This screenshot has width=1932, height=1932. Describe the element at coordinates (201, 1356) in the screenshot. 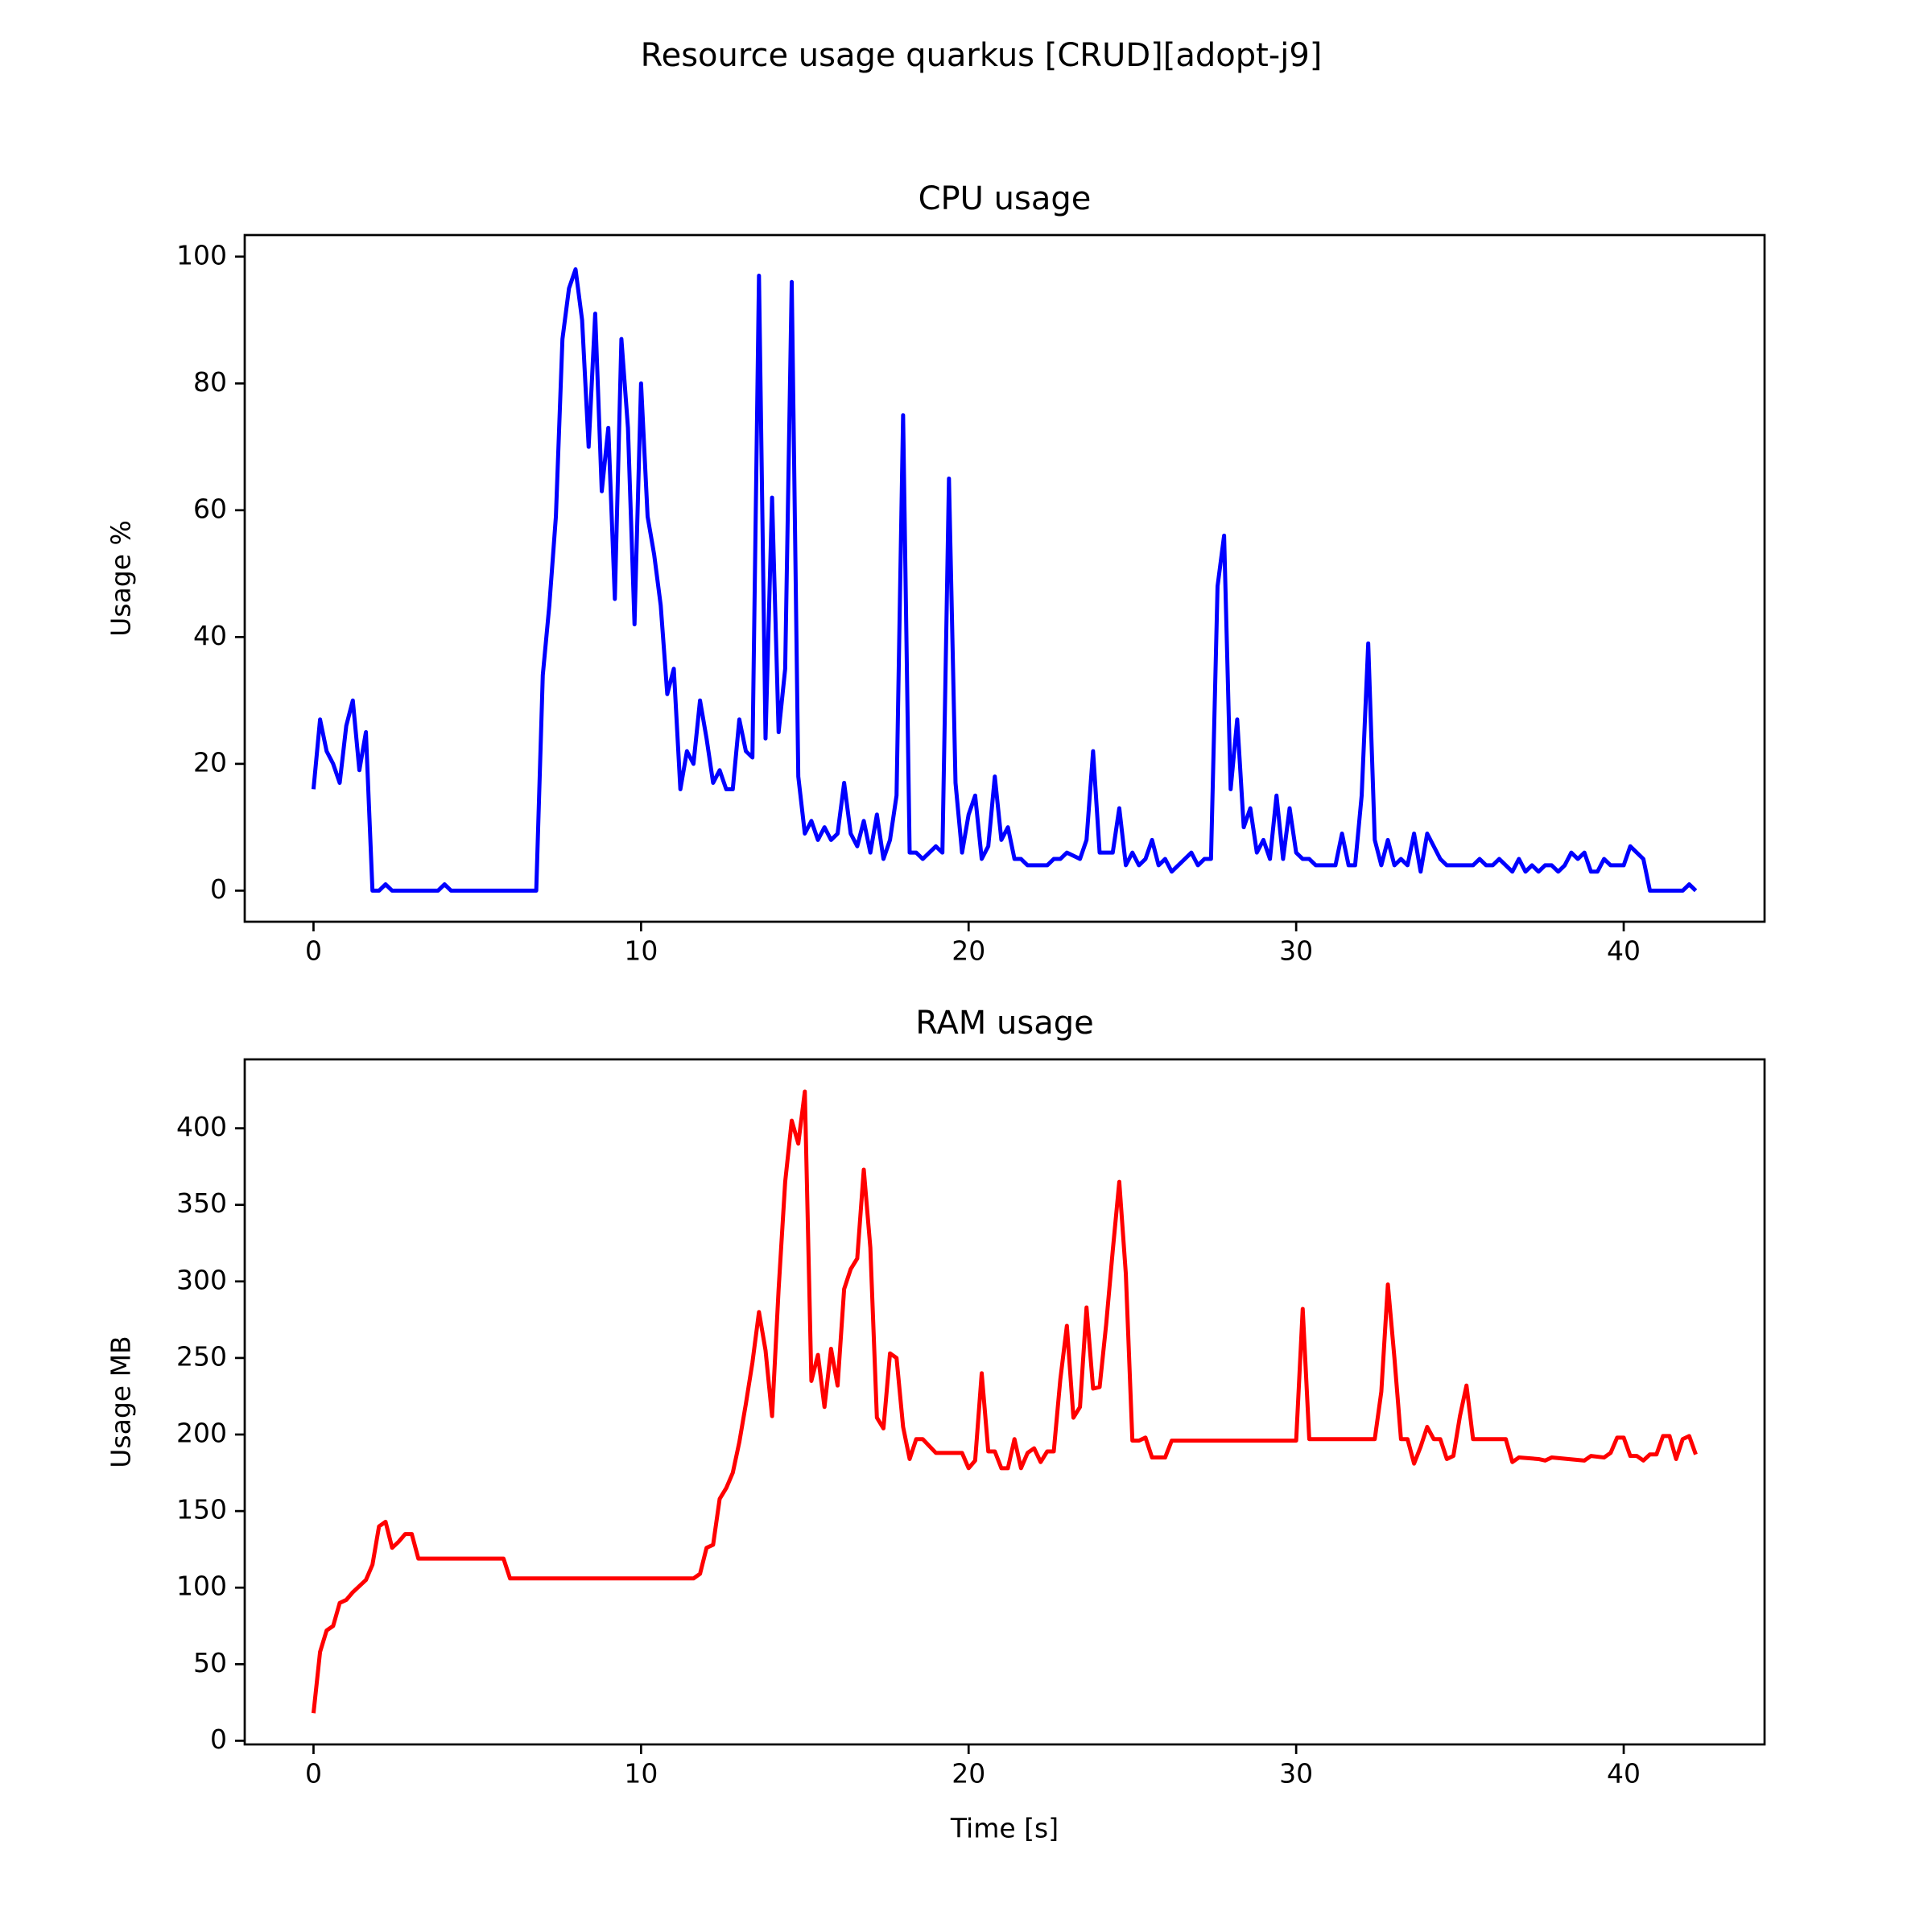

I see `y-tick-label: 250` at that location.